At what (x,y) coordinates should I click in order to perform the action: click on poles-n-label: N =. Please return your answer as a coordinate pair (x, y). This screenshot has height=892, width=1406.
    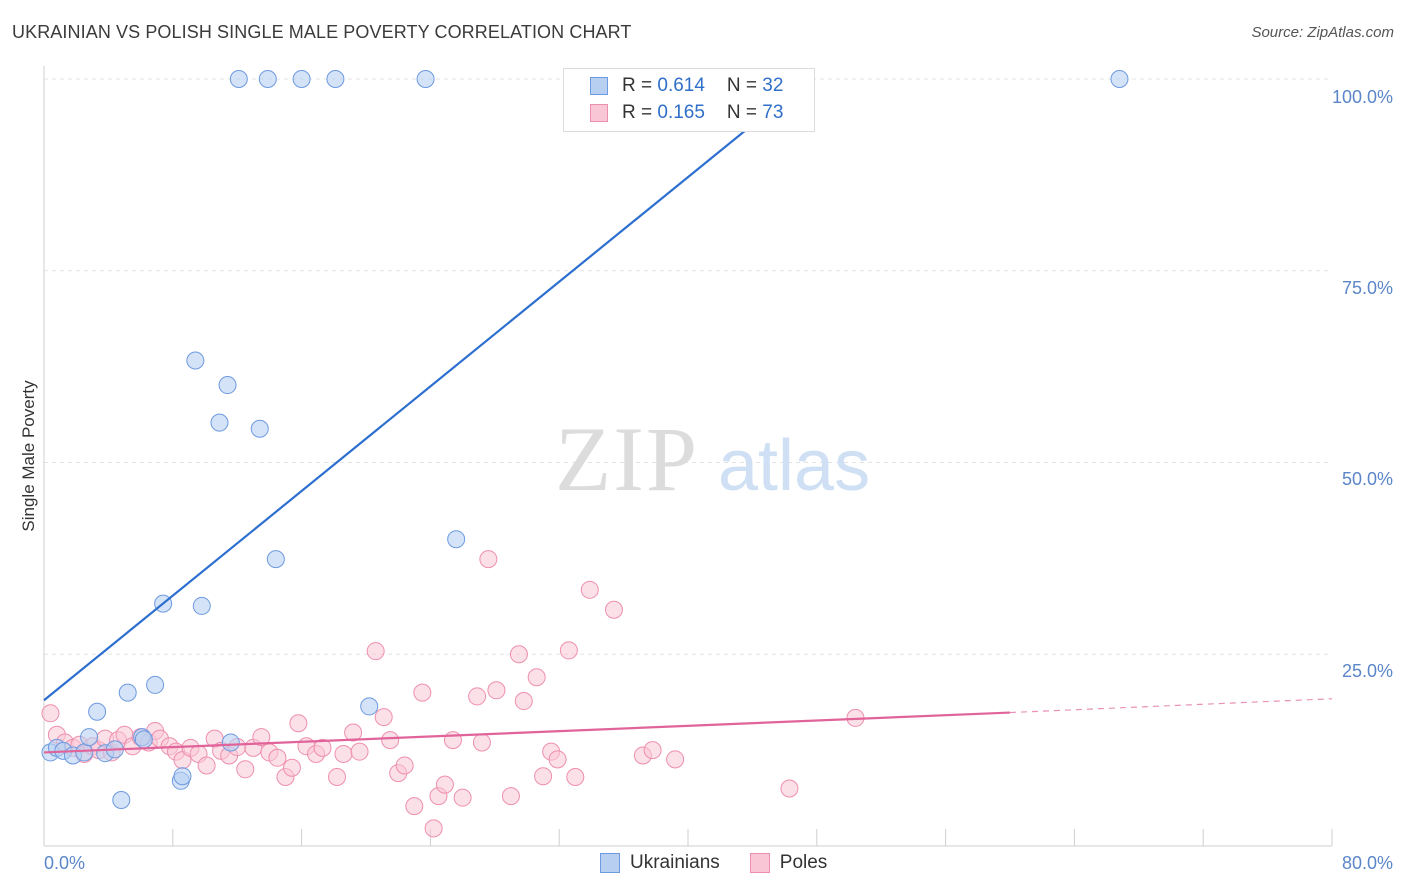
    Looking at the image, I should click on (744, 112).